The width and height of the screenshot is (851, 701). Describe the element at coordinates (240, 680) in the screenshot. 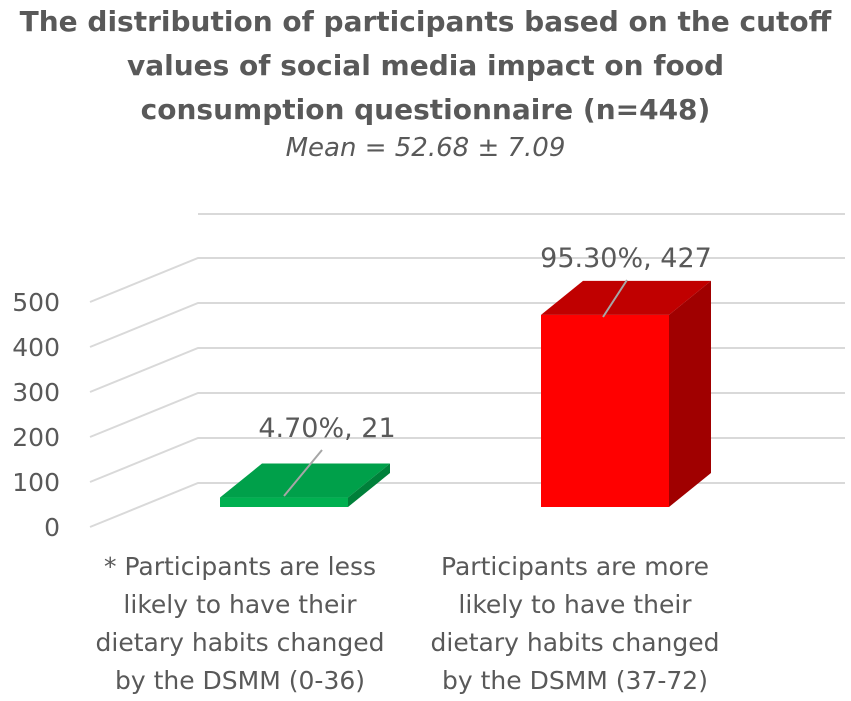

I see `x-category-label-line: by the DSMM (0-36)` at that location.